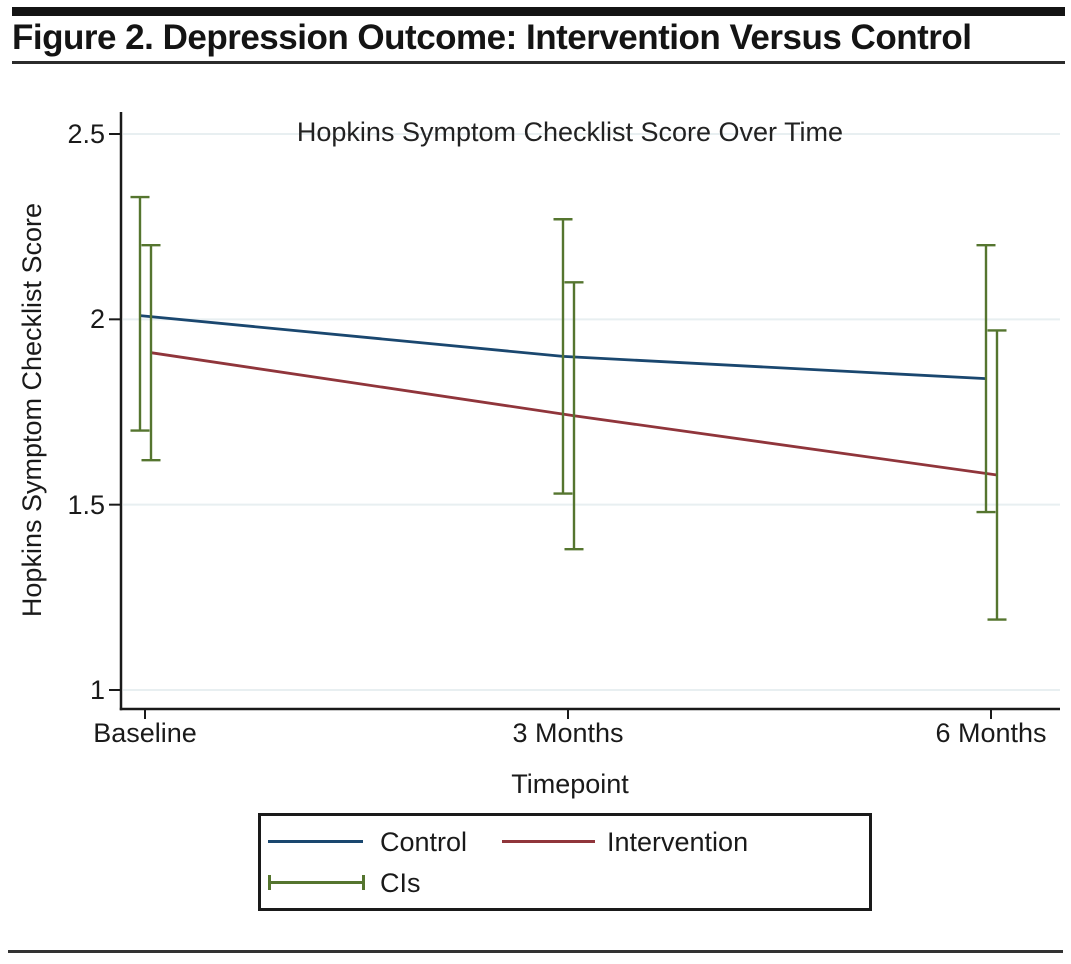  What do you see at coordinates (97, 319) in the screenshot?
I see `y-tick-label: 2` at bounding box center [97, 319].